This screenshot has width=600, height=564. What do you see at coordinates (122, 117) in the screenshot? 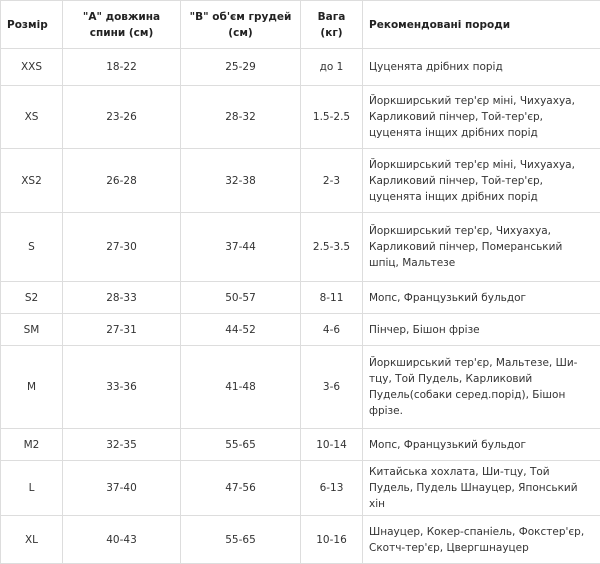
I see `cell: 23-26` at bounding box center [122, 117].